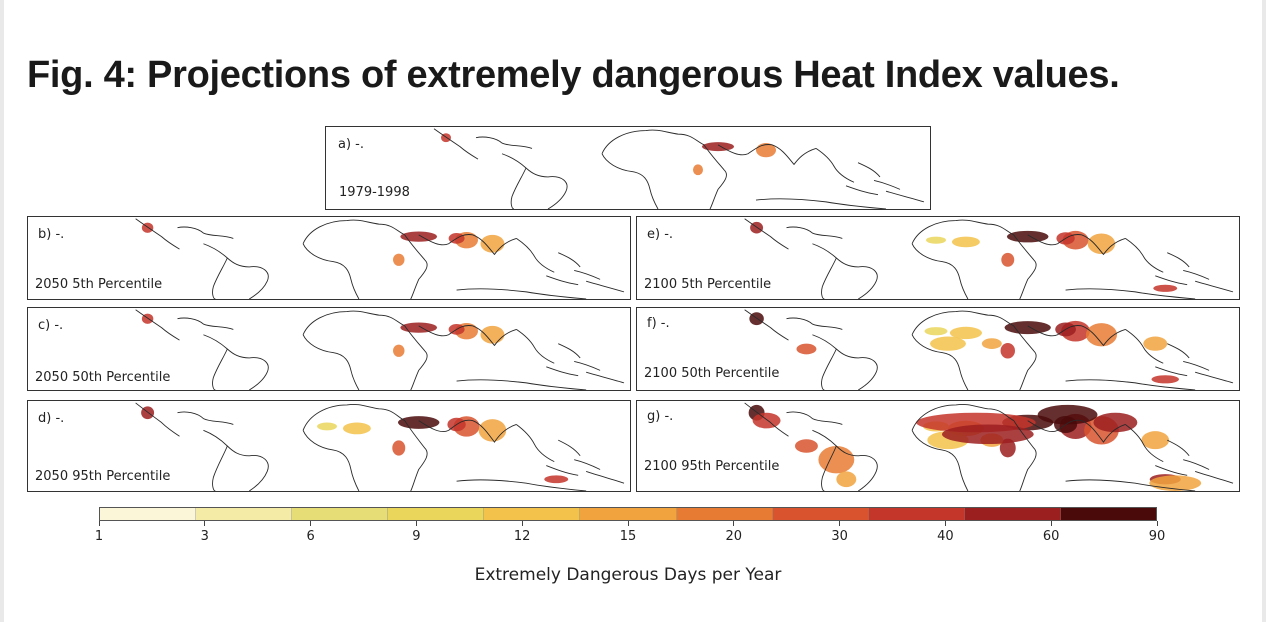 The width and height of the screenshot is (1282, 622). I want to click on panel-letter: c) -., so click(51, 325).